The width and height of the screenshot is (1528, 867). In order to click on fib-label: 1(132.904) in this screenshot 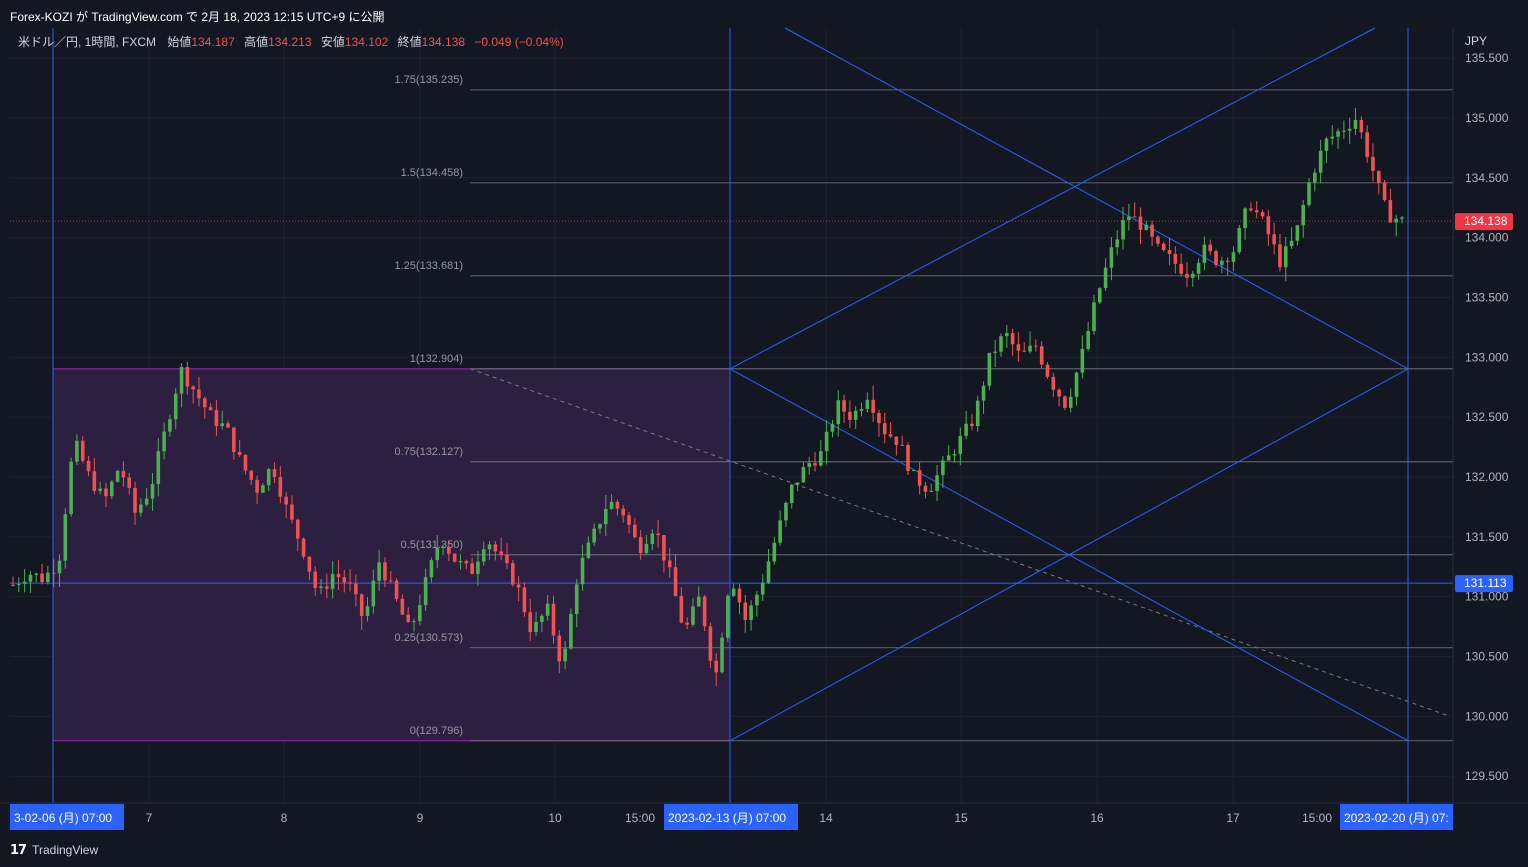, I will do `click(436, 359)`.